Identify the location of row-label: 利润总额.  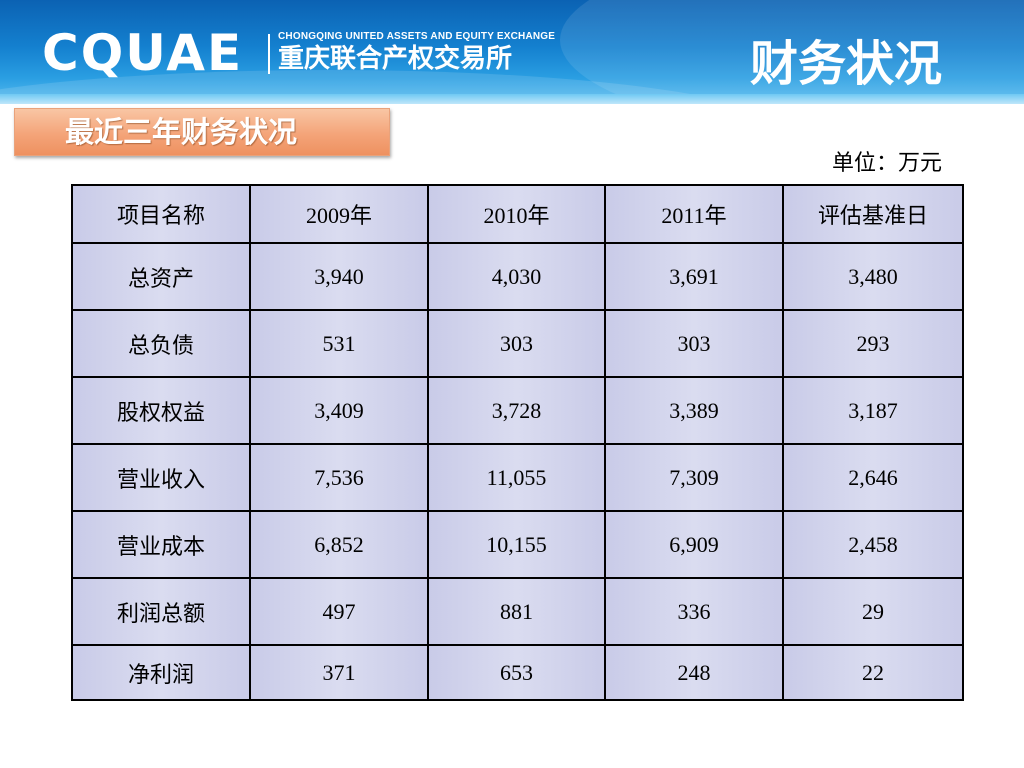
(161, 611).